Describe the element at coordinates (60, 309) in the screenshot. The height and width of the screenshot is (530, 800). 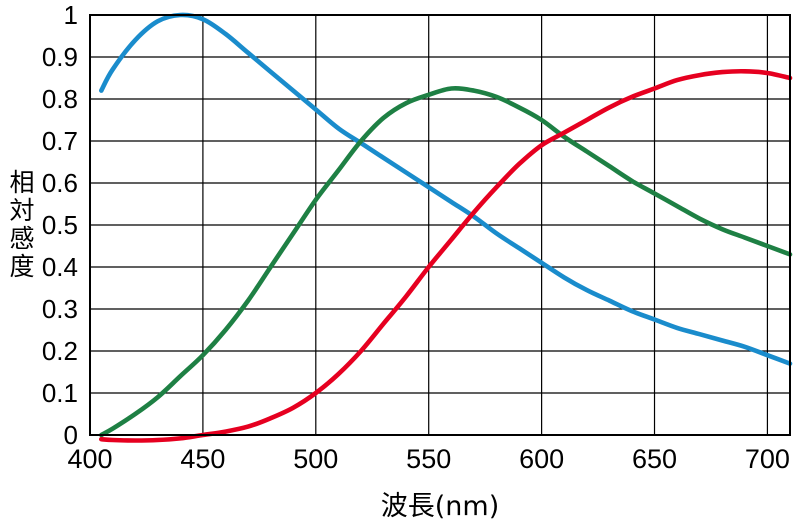
I see `y-tick-label: 0.3` at that location.